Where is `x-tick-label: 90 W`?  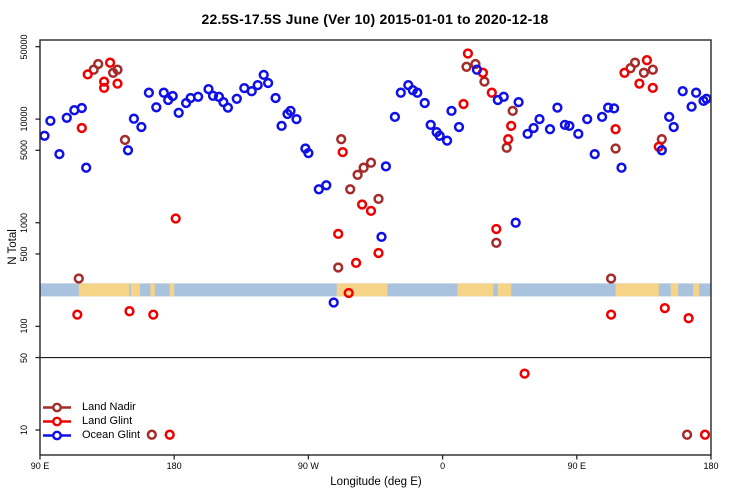
x-tick-label: 90 W is located at coordinates (308, 466).